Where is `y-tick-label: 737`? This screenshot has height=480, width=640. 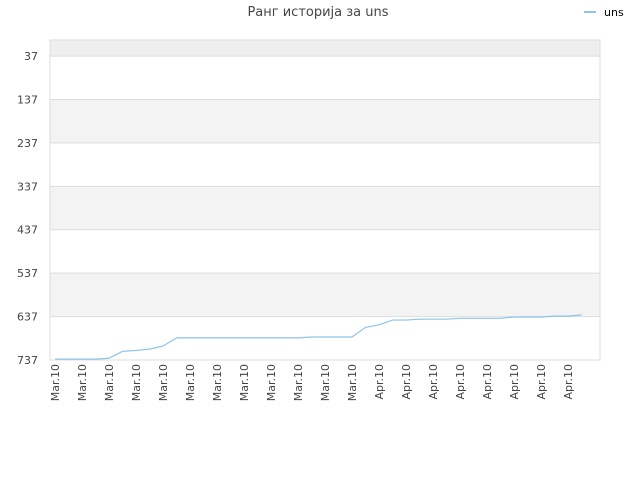 y-tick-label: 737 is located at coordinates (27, 360).